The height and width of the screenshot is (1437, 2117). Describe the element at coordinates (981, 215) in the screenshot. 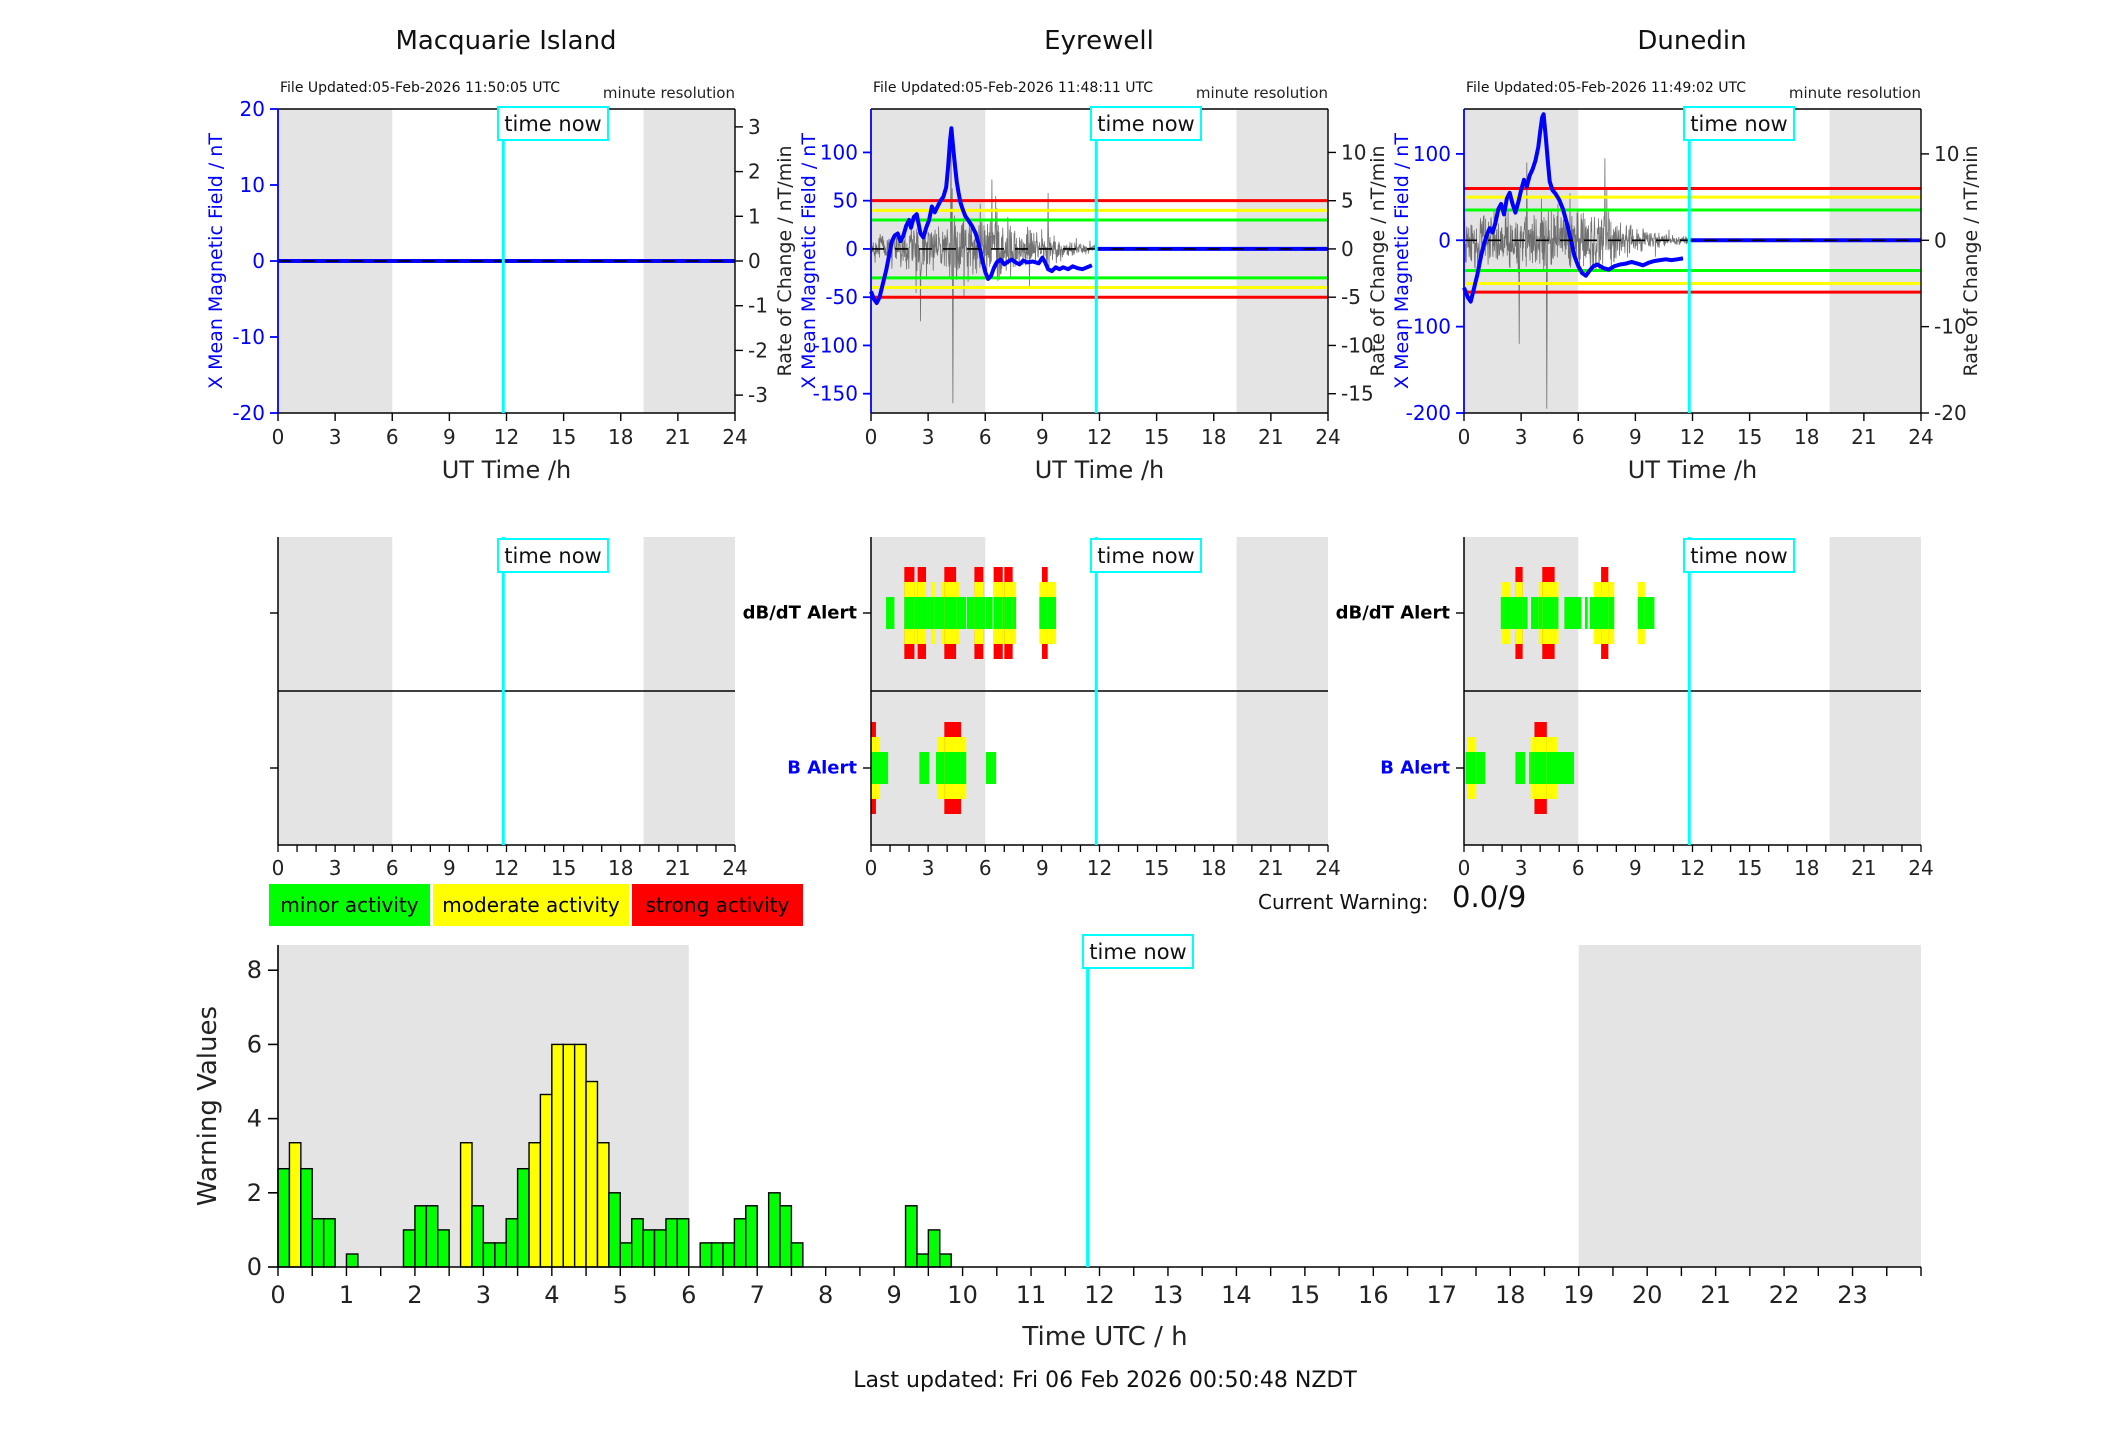

I see `mean-field-series` at that location.